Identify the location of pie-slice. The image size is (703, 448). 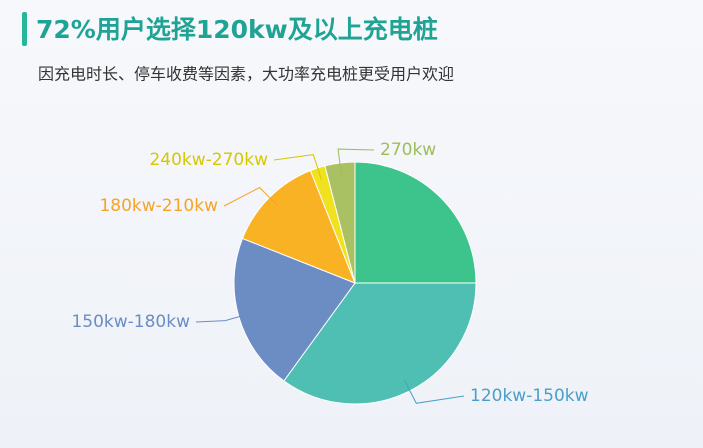
(415, 222).